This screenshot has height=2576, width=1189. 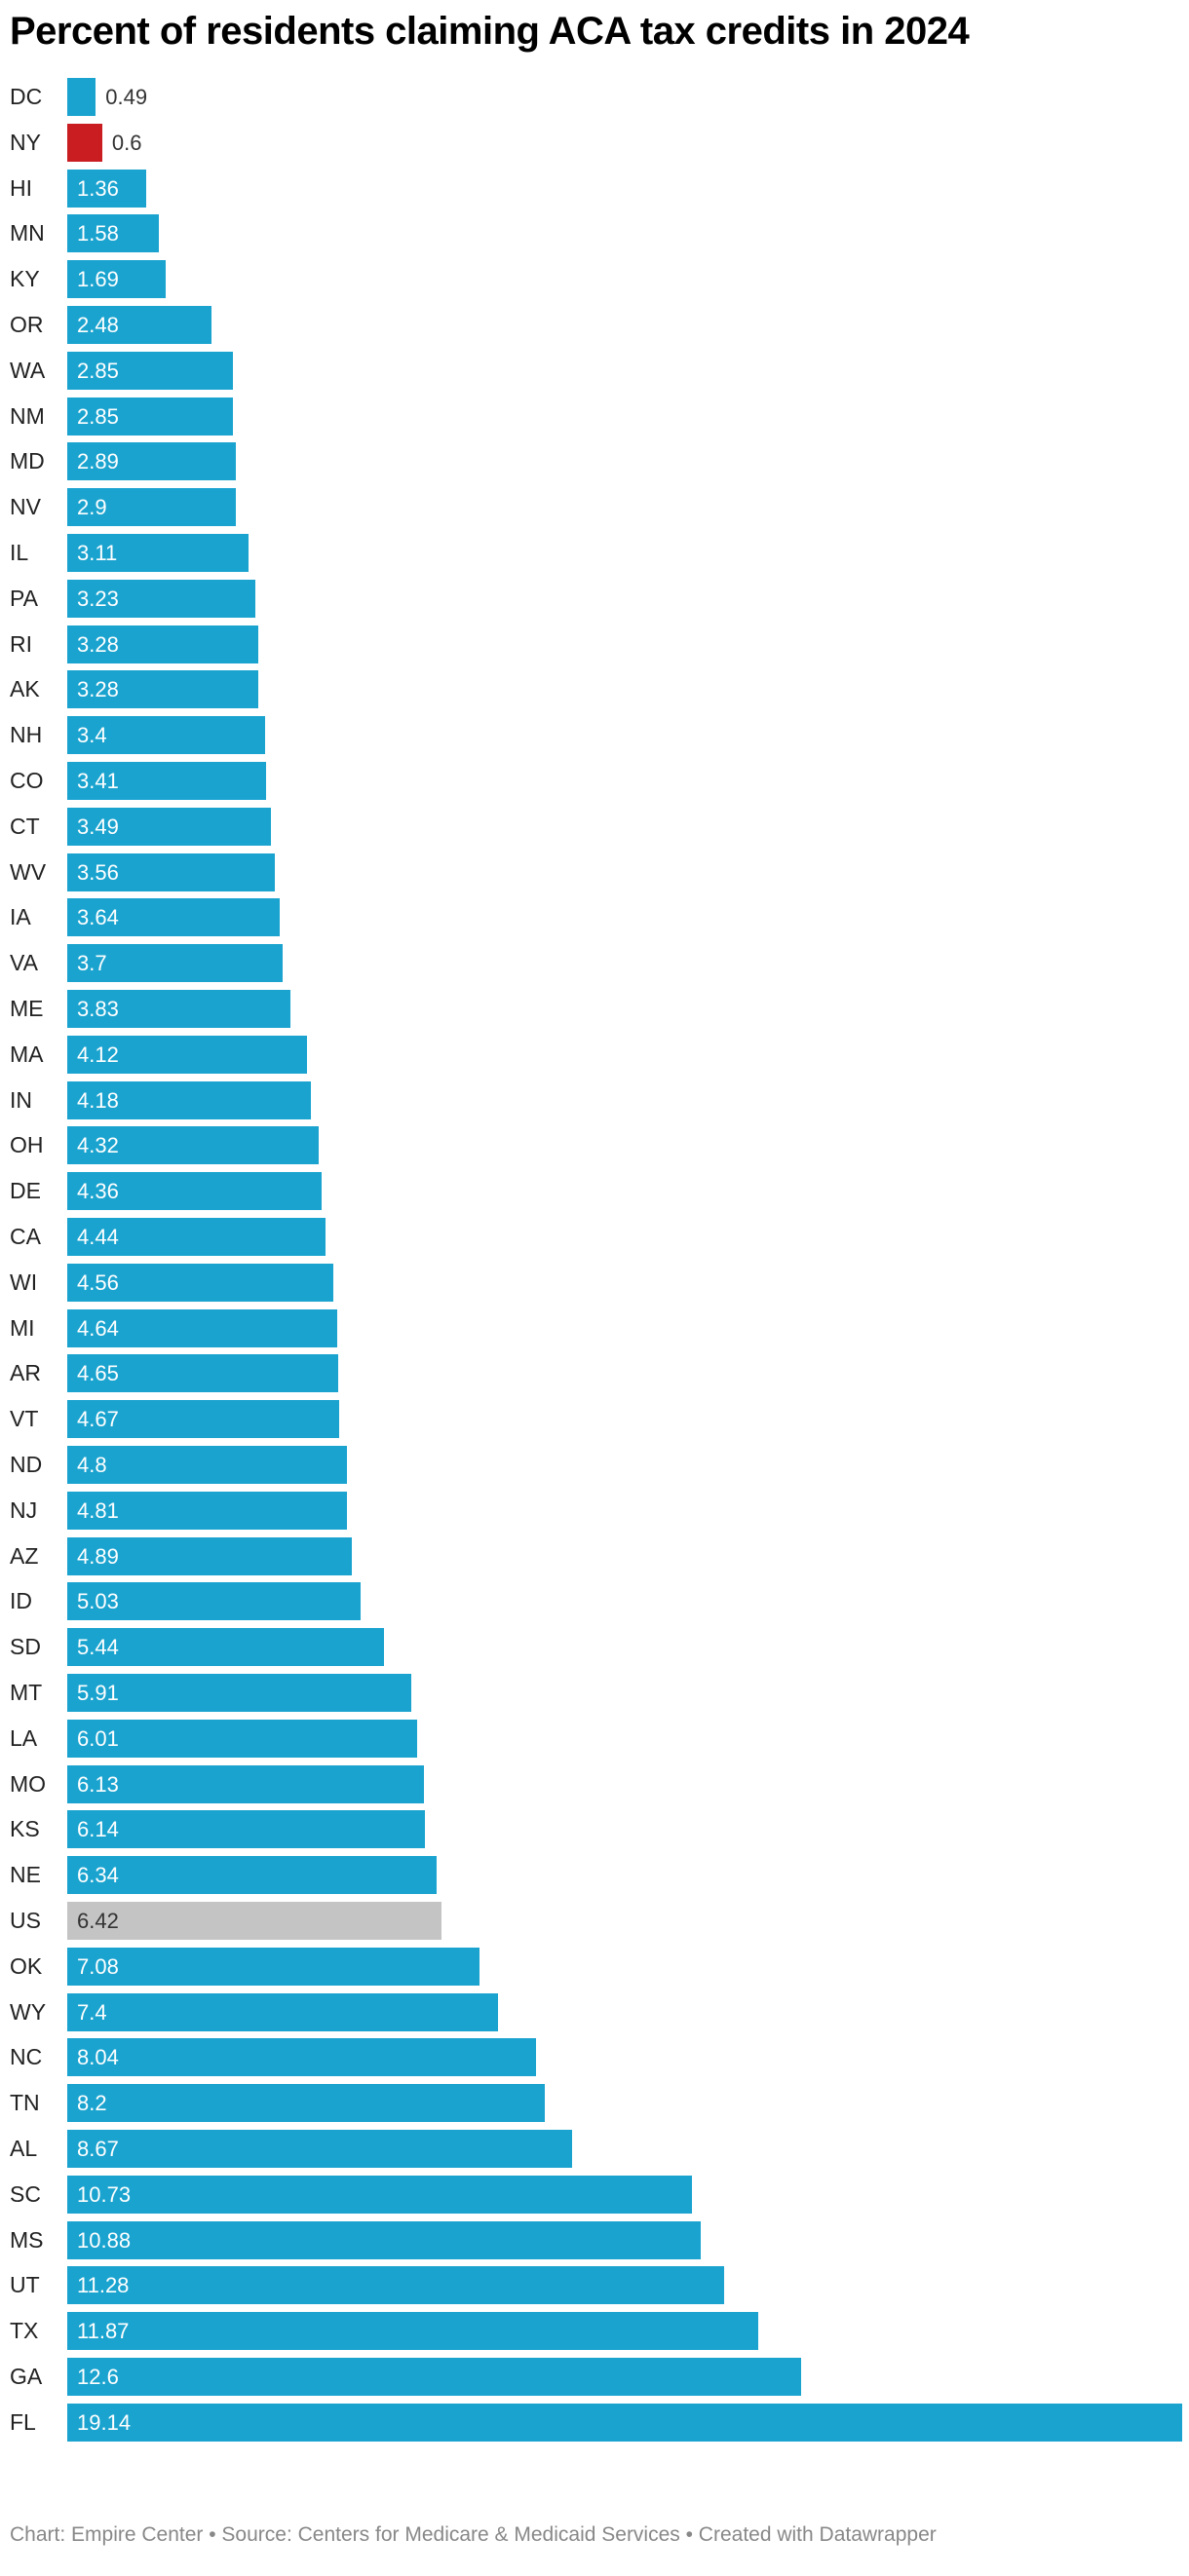 I want to click on bar-oh, so click(x=193, y=1145).